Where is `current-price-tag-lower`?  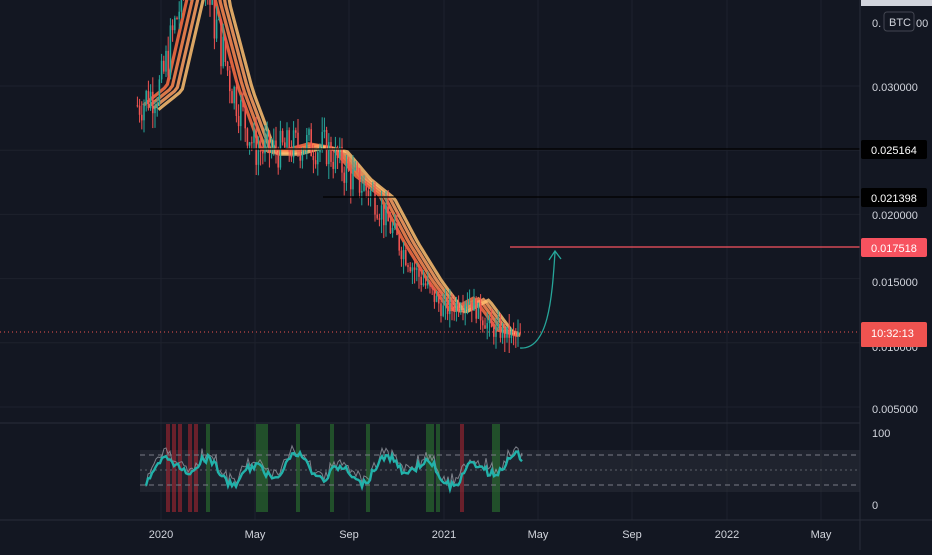 current-price-tag-lower is located at coordinates (894, 344).